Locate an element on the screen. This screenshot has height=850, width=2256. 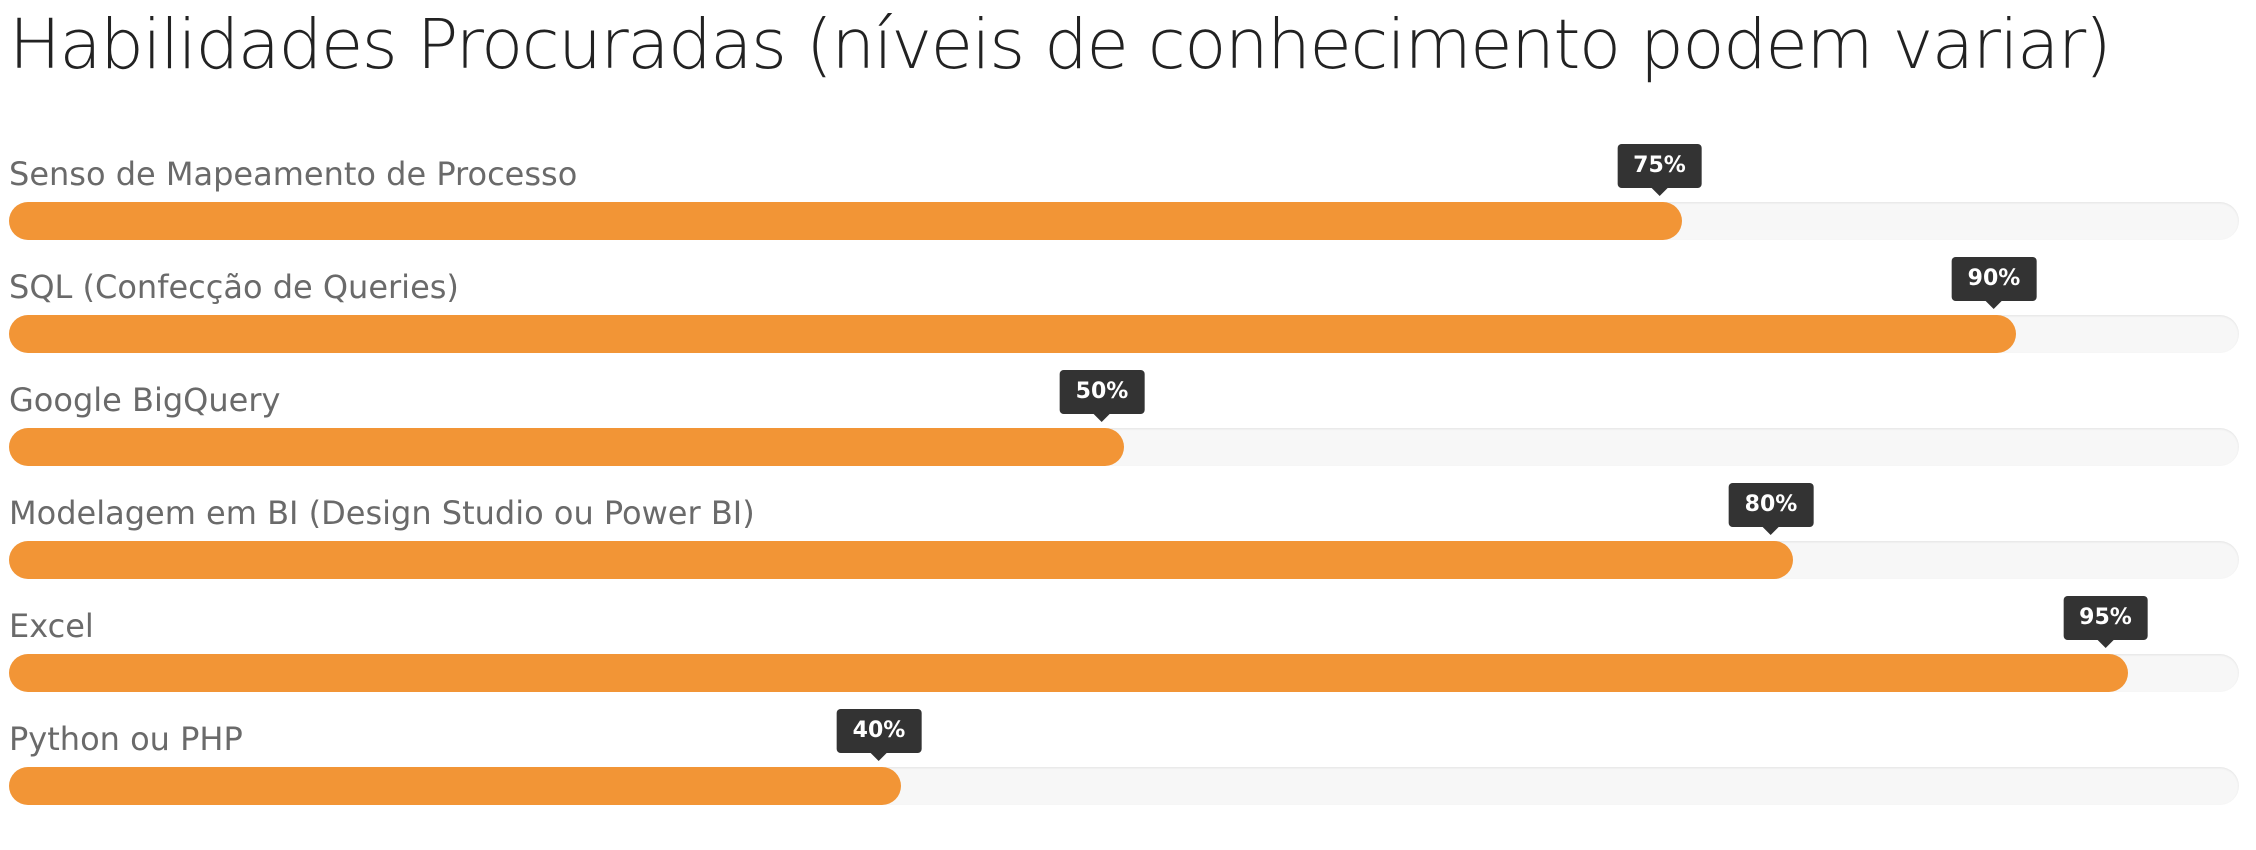
skill-progress-track: 75% is located at coordinates (1124, 192).